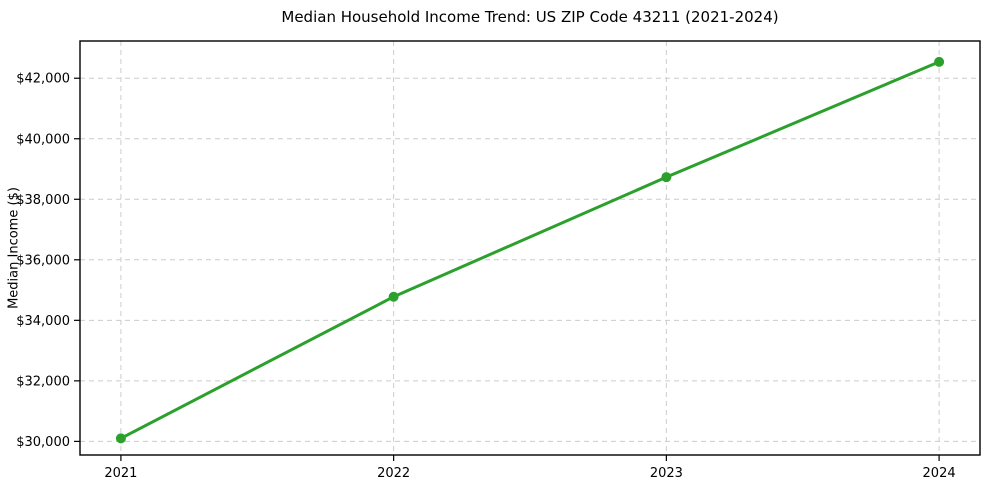  Describe the element at coordinates (666, 473) in the screenshot. I see `x-tick-label: 2023` at that location.